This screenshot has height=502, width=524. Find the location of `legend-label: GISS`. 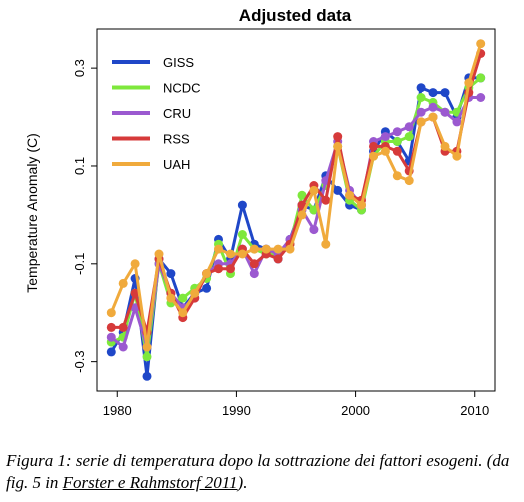

legend-label: GISS is located at coordinates (178, 62).